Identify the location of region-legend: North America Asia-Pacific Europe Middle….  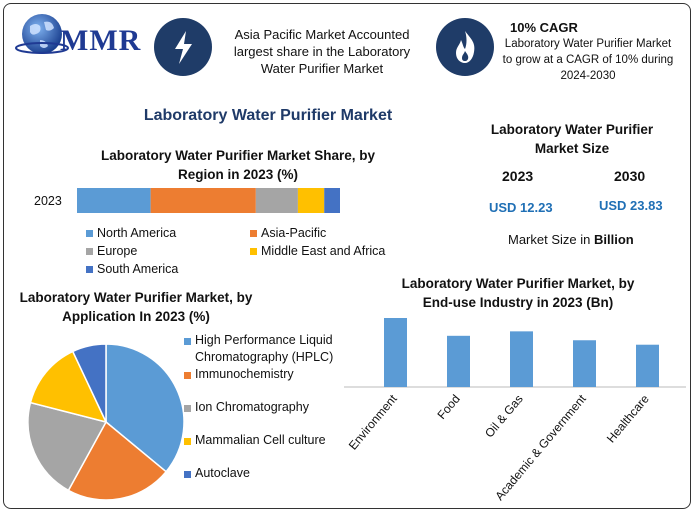
(251, 252).